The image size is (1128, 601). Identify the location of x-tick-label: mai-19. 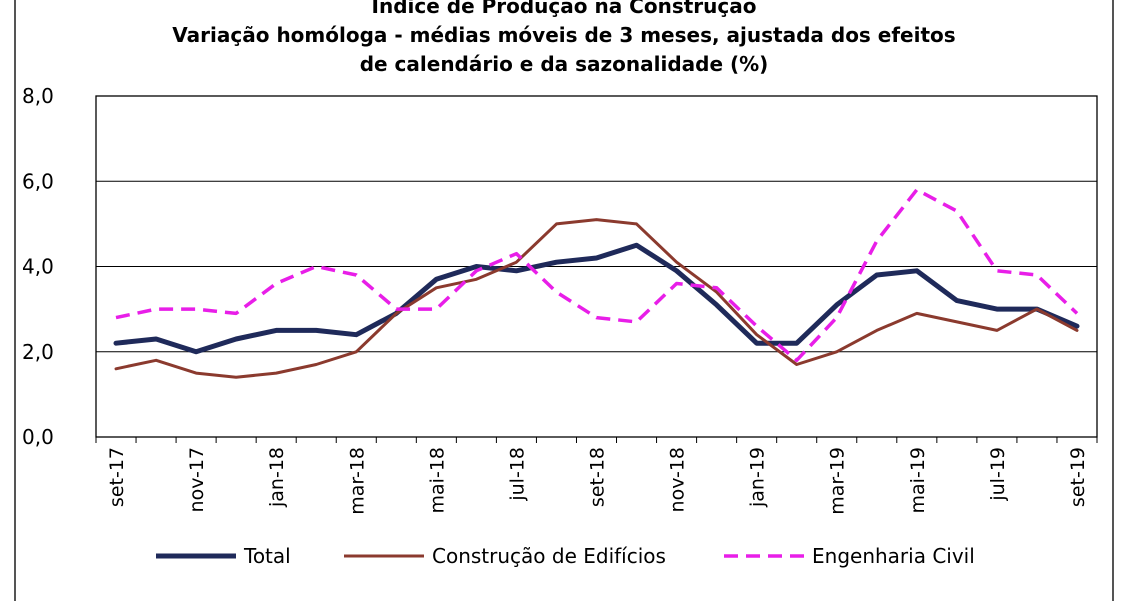
(918, 480).